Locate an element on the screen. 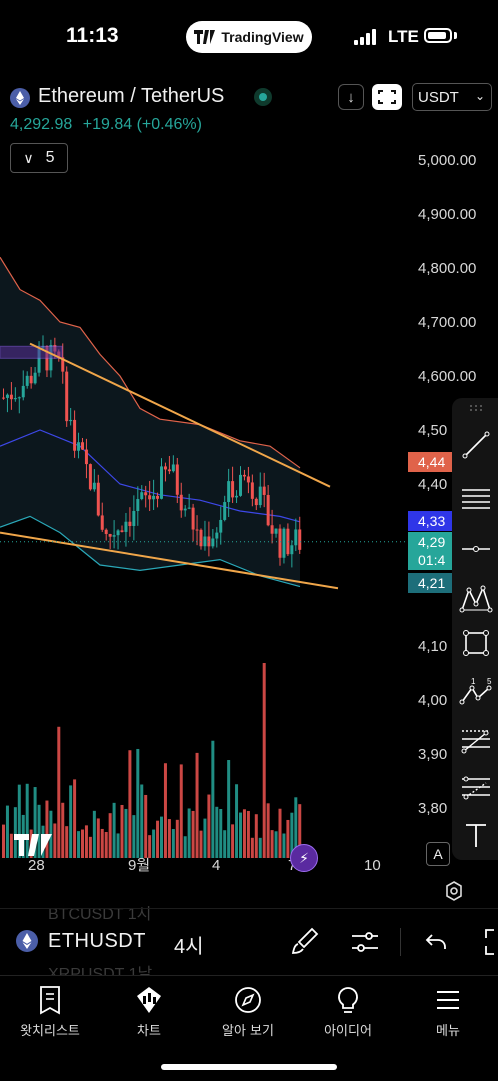 This screenshot has width=498, height=1081. nav-menu: 메뉴 is located at coordinates (448, 1011).